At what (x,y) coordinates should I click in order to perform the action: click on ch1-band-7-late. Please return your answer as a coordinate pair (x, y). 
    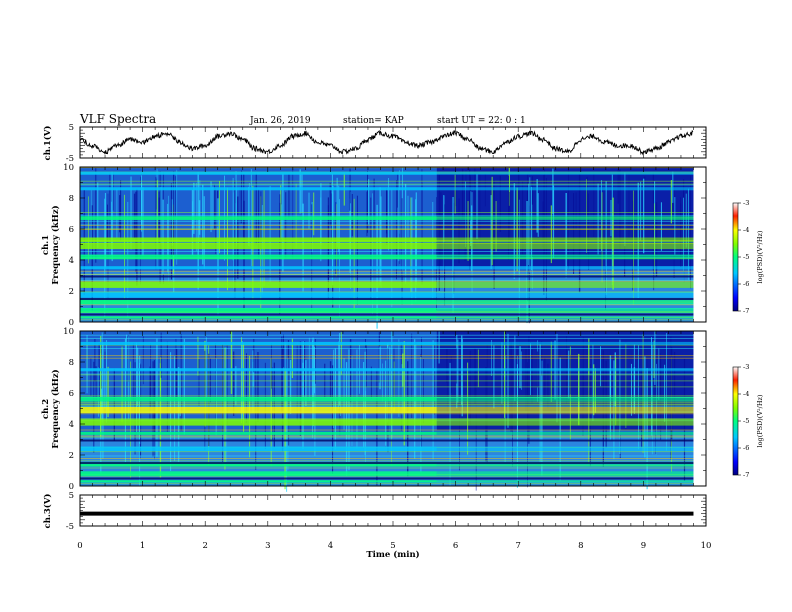
    Looking at the image, I should click on (565, 246).